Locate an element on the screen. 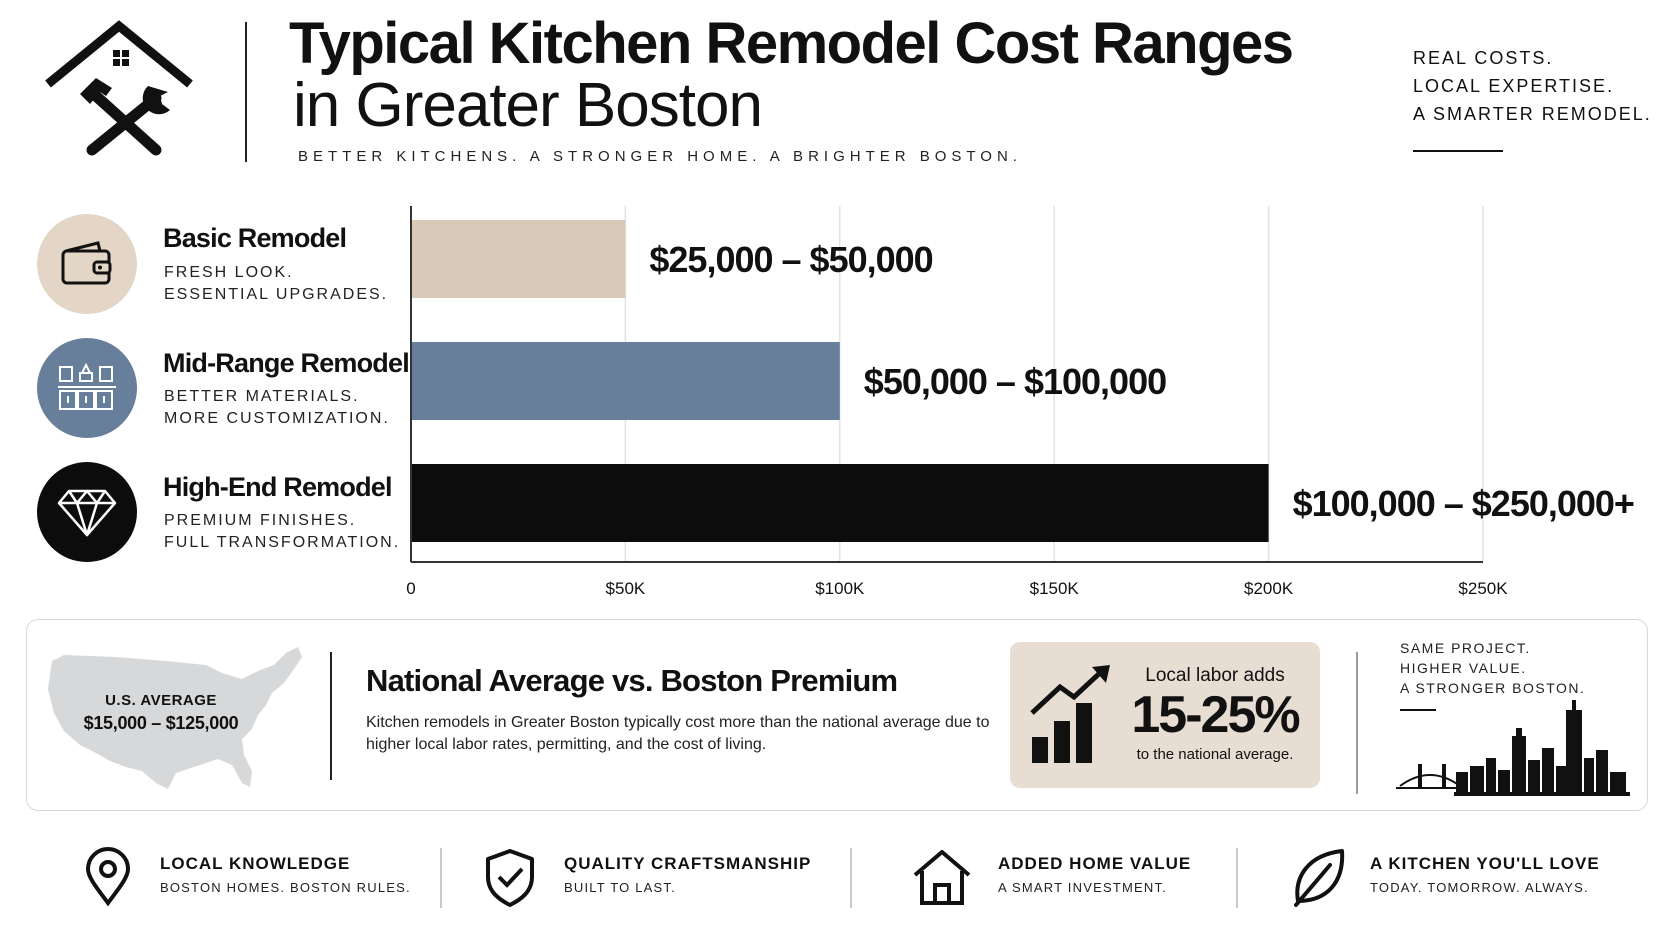 The width and height of the screenshot is (1672, 941). category-desc-line: PREMIUM FINISHES. is located at coordinates (260, 520).